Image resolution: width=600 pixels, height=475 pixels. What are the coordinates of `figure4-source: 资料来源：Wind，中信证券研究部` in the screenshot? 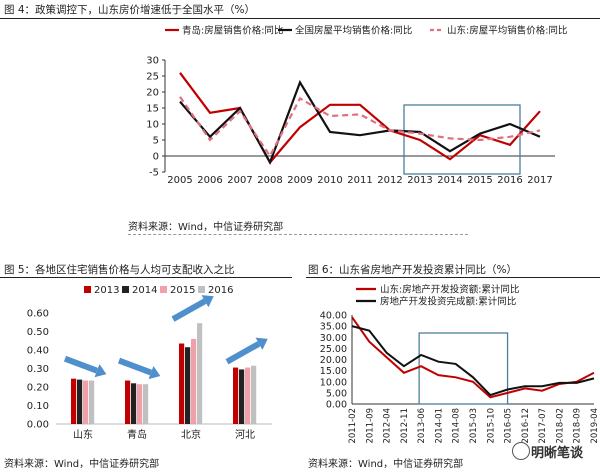 It's located at (206, 227).